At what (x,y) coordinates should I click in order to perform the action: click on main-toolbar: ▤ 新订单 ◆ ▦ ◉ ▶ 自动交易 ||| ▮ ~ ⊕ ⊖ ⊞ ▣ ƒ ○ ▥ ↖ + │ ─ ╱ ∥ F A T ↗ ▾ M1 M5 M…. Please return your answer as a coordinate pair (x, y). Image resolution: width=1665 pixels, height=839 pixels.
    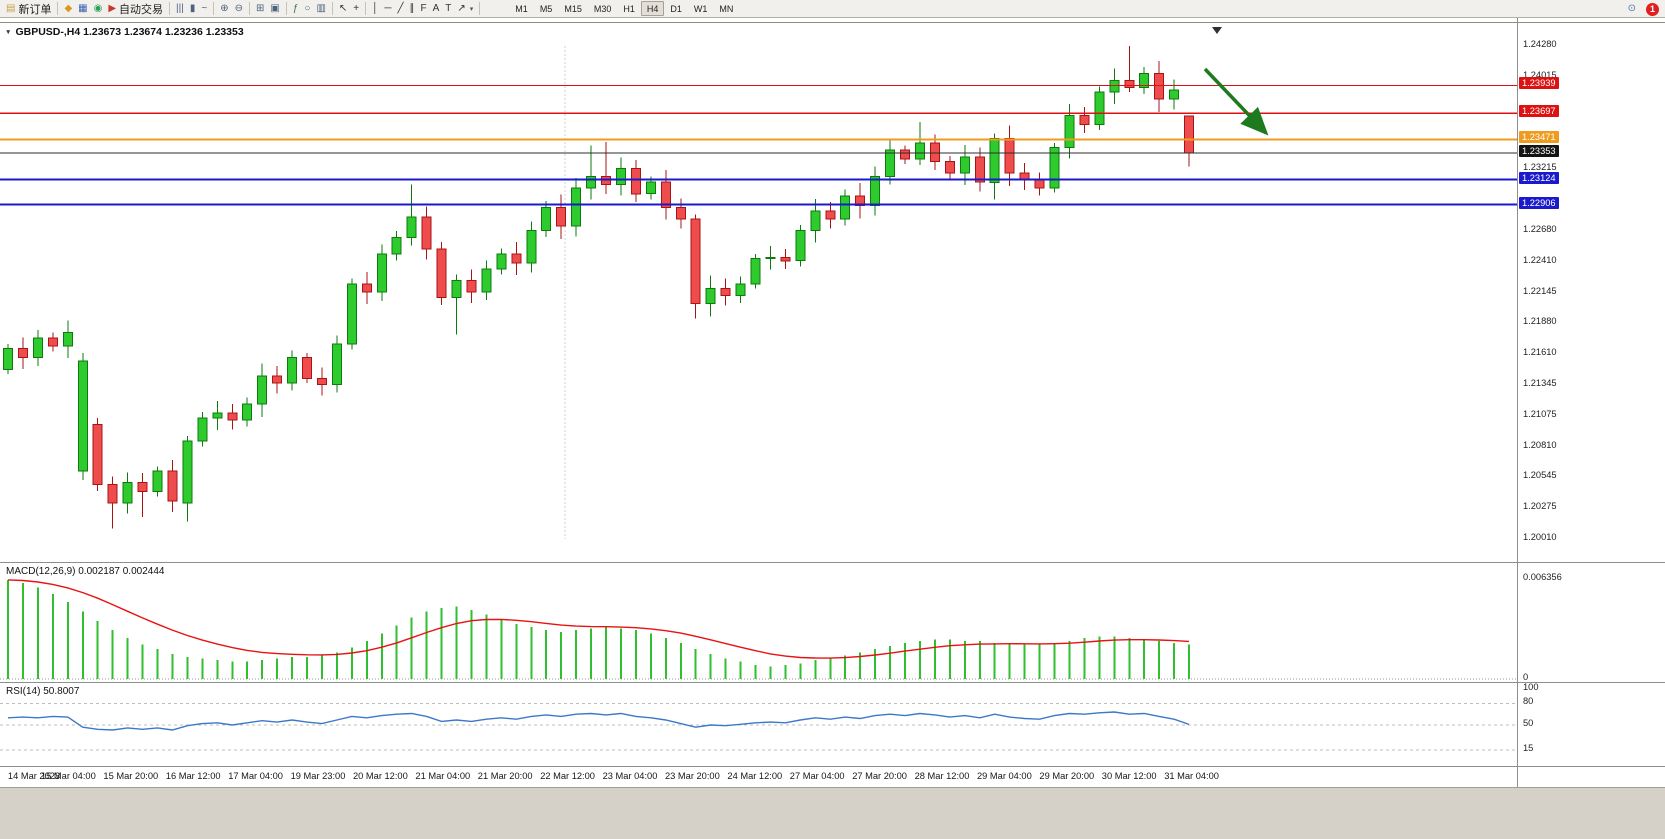
    Looking at the image, I should click on (832, 9).